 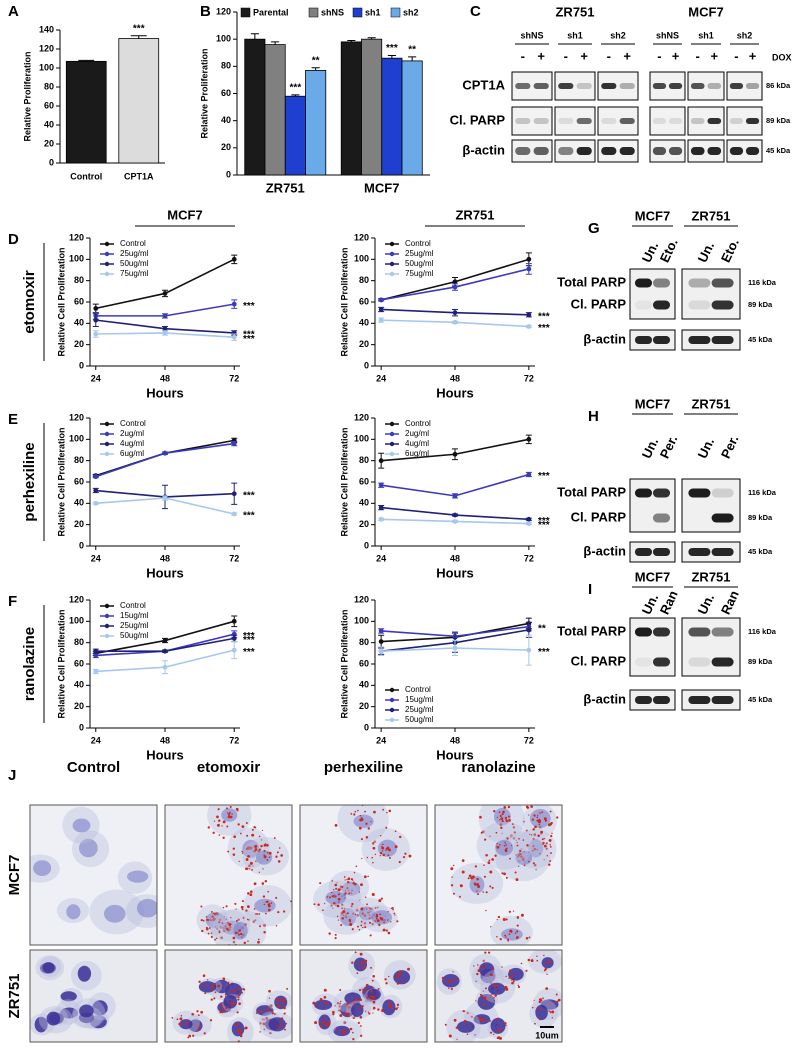 I want to click on legend-swatch, so click(x=245, y=12).